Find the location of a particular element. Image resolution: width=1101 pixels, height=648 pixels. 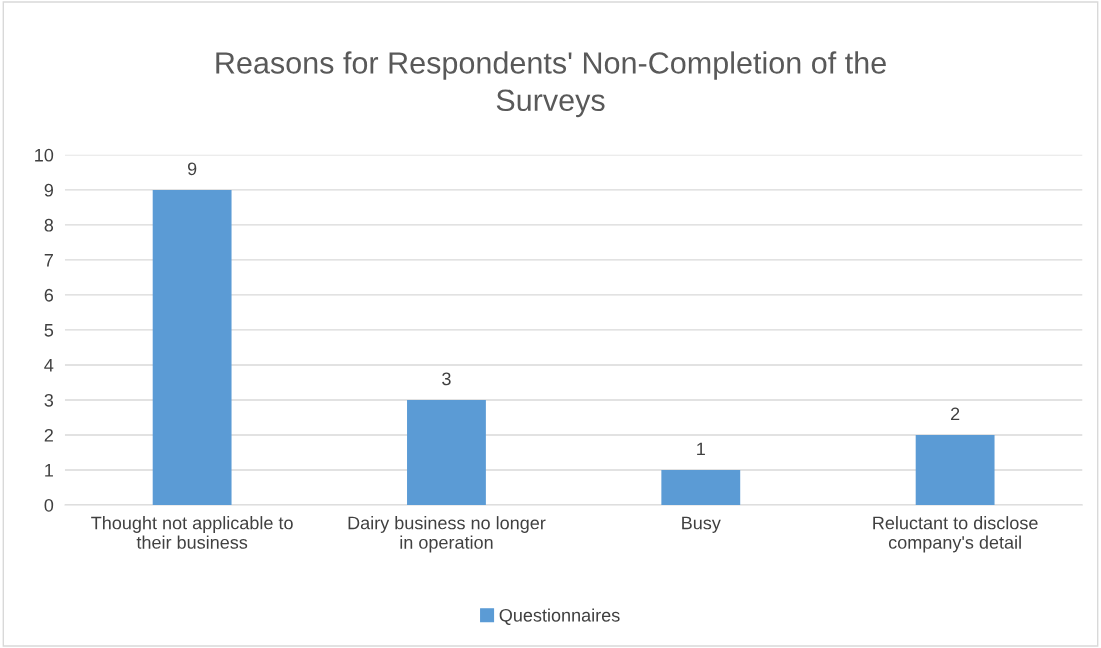

y-tick-label: 10 is located at coordinates (44, 155).